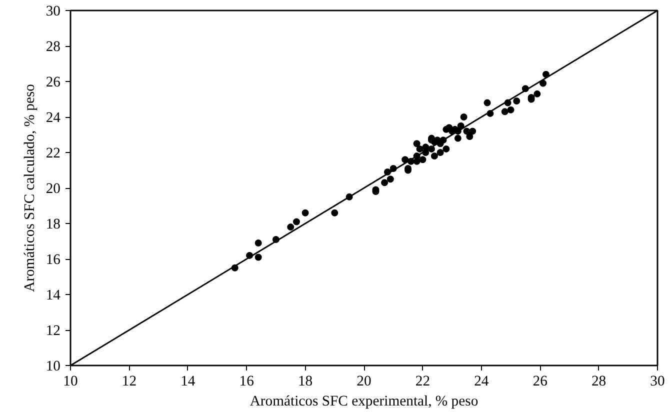 This screenshot has height=412, width=669. I want to click on y-tick-label: 18, so click(53, 224).